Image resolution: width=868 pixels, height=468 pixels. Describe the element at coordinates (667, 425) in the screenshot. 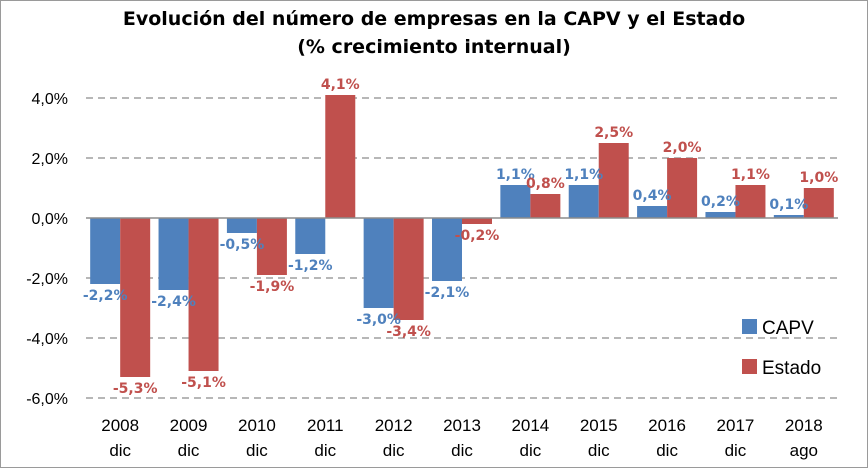

I see `x-category-year: 2016` at that location.